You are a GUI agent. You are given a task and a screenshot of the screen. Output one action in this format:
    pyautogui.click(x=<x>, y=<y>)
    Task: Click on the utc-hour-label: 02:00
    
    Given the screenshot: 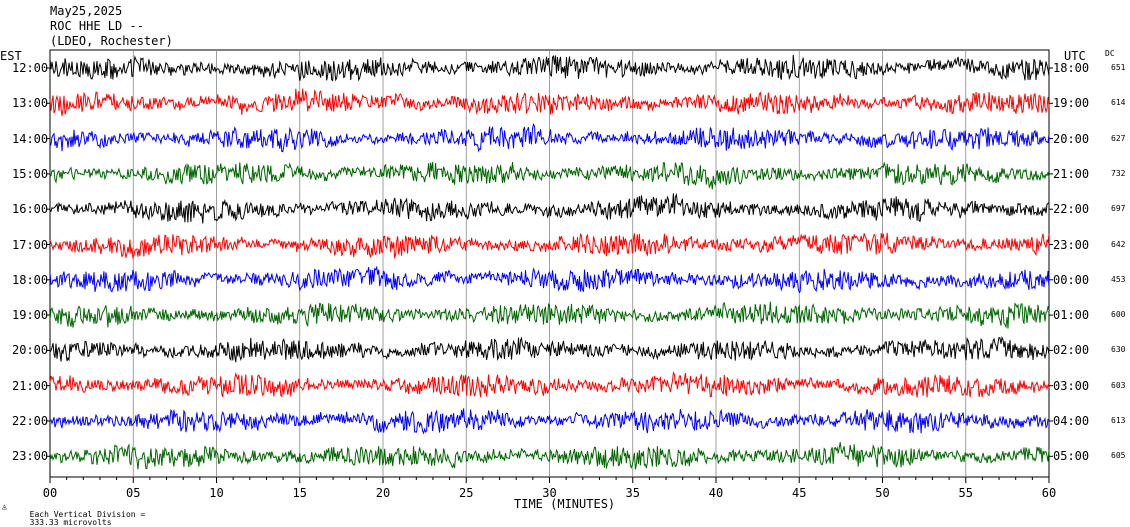 What is the action you would take?
    pyautogui.click(x=1071, y=350)
    